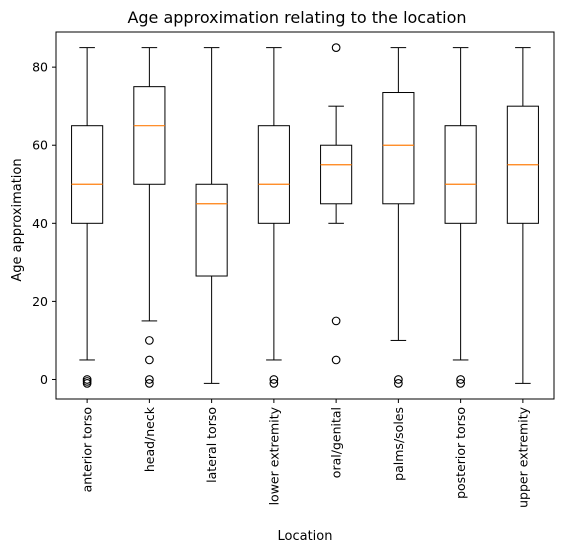  I want to click on x-tick-label: oral/genital, so click(336, 442).